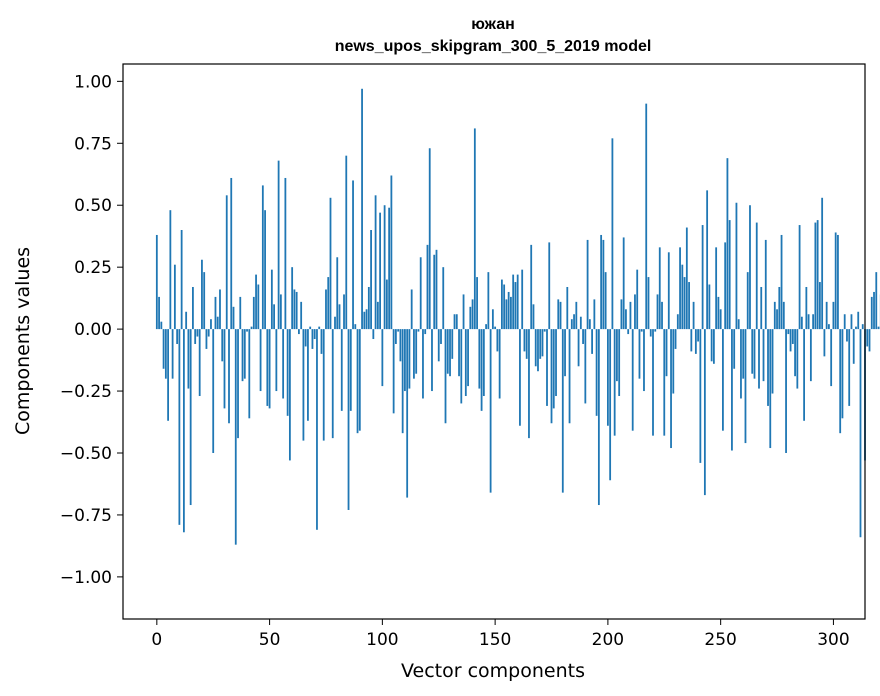 The height and width of the screenshot is (696, 880). What do you see at coordinates (156, 640) in the screenshot?
I see `x-tick-label: 0` at bounding box center [156, 640].